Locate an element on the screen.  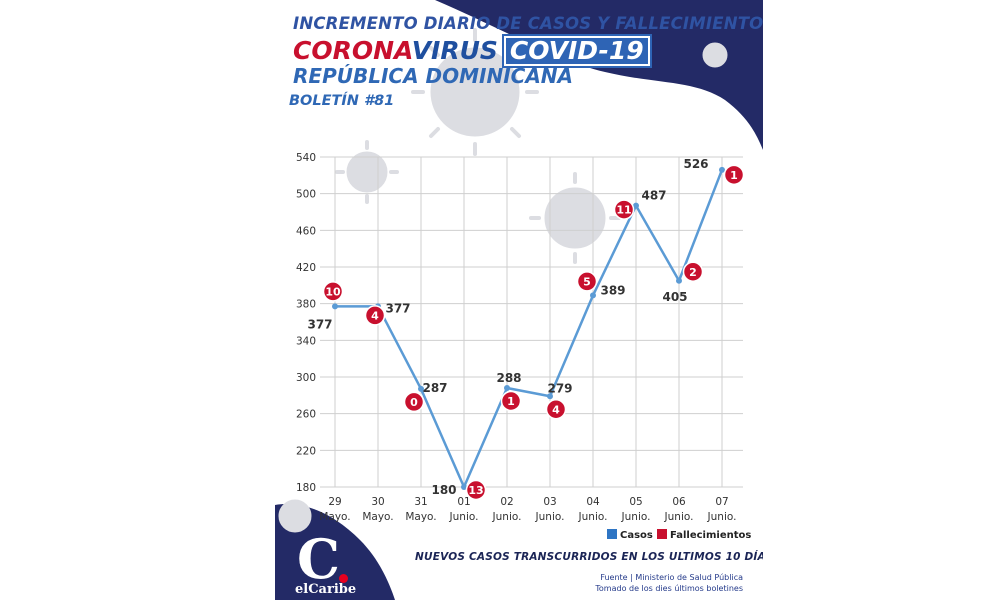
x-tick-label: 01 is located at coordinates (463, 502).